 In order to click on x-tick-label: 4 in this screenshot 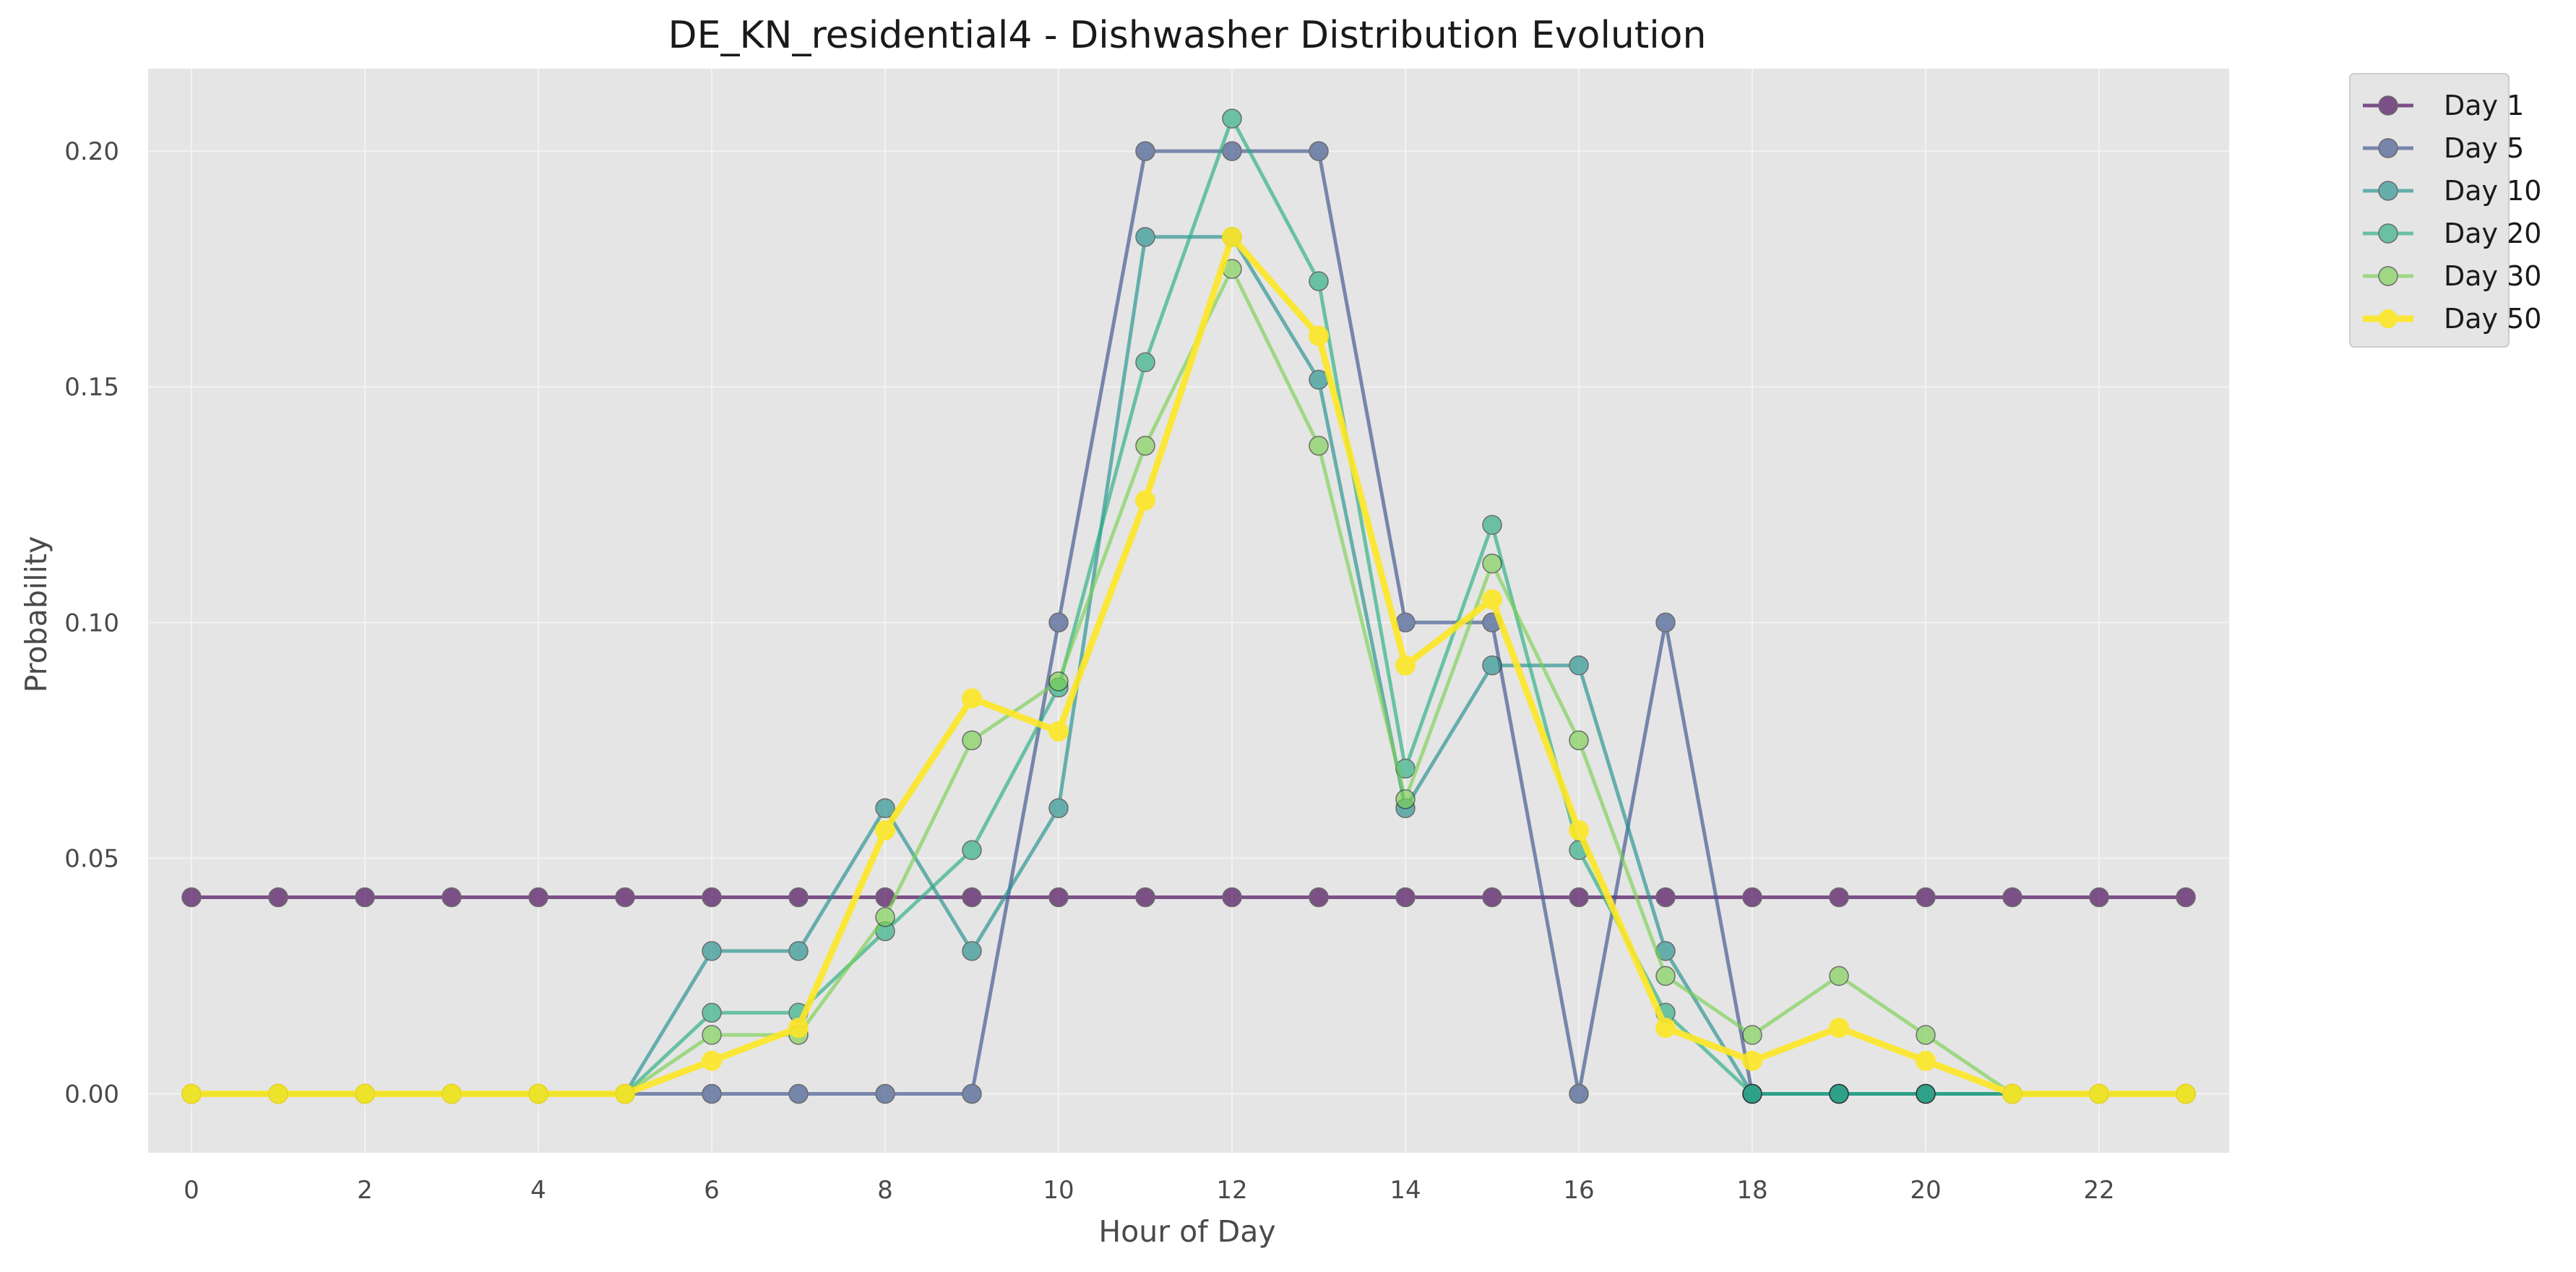, I will do `click(538, 1190)`.